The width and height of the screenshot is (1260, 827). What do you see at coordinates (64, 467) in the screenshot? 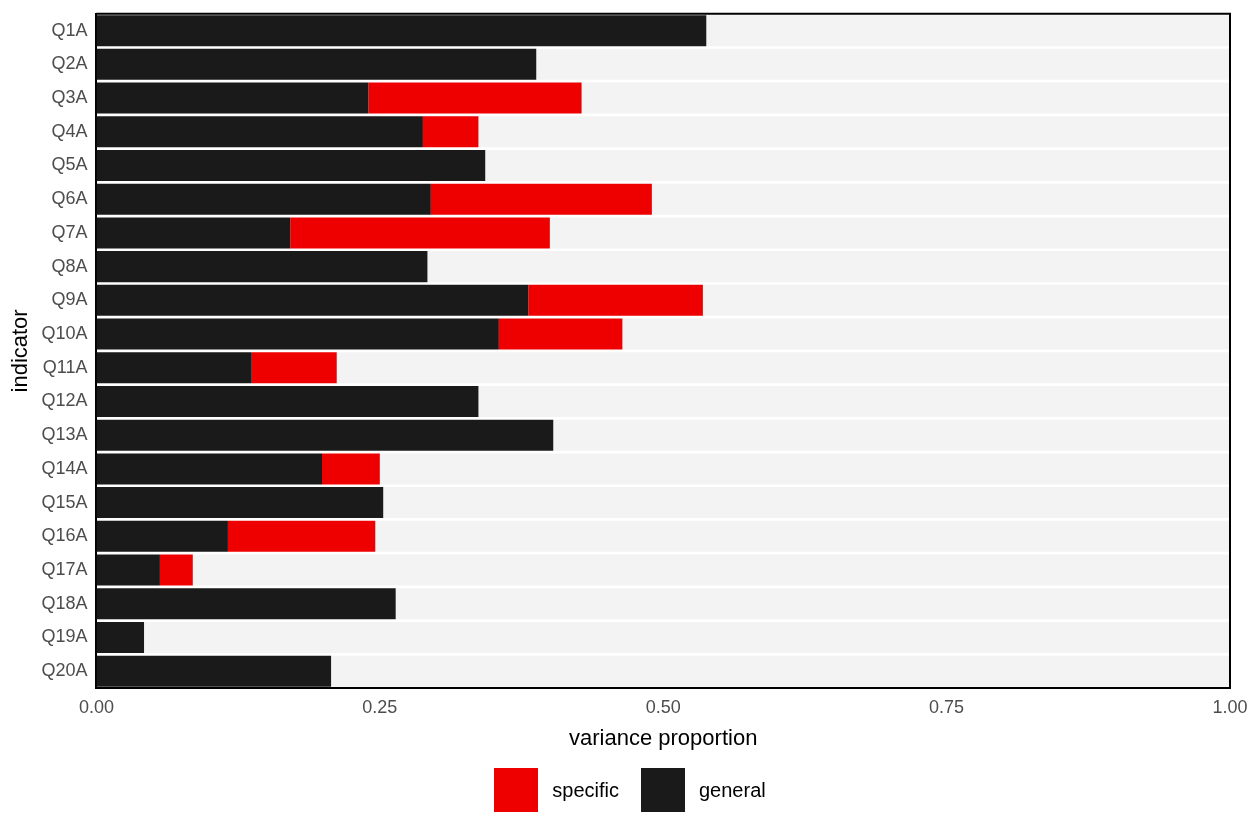
I see `y-tick-label: Q14A` at bounding box center [64, 467].